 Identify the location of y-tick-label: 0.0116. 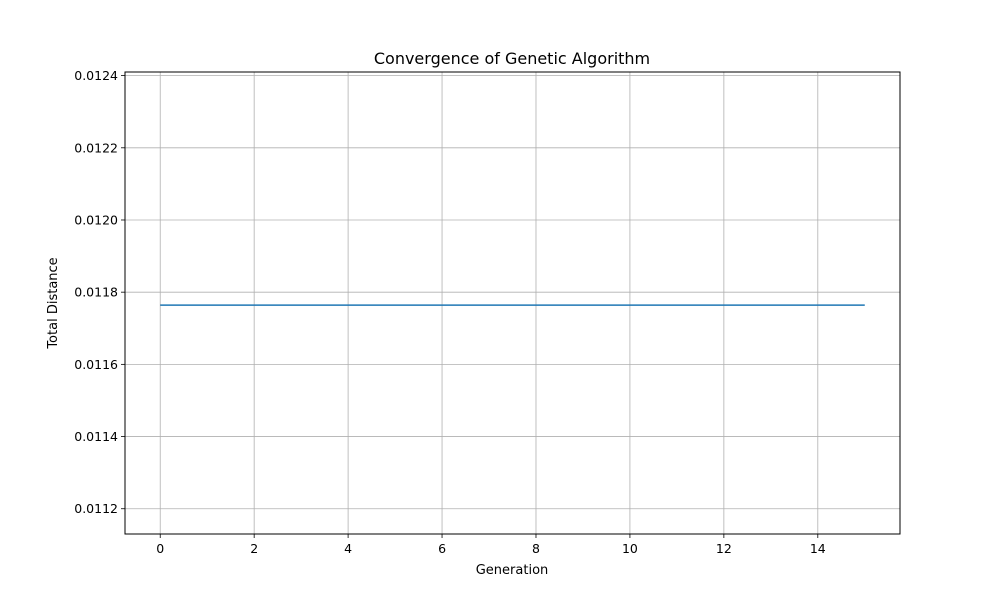
(96, 364).